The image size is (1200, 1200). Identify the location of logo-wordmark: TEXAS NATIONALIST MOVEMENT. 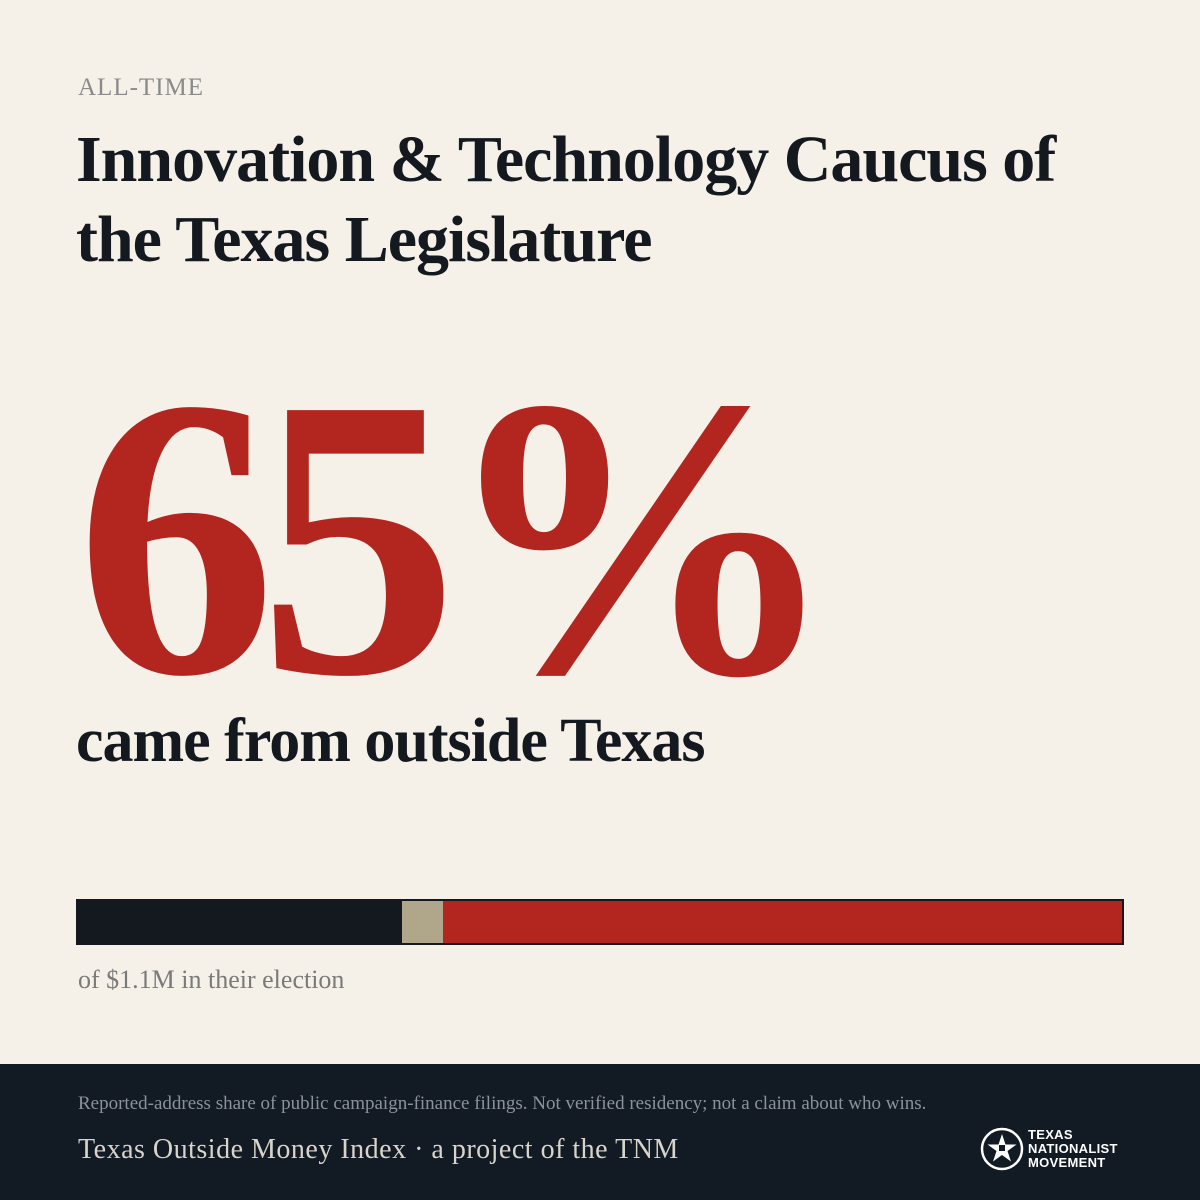
(1073, 1149).